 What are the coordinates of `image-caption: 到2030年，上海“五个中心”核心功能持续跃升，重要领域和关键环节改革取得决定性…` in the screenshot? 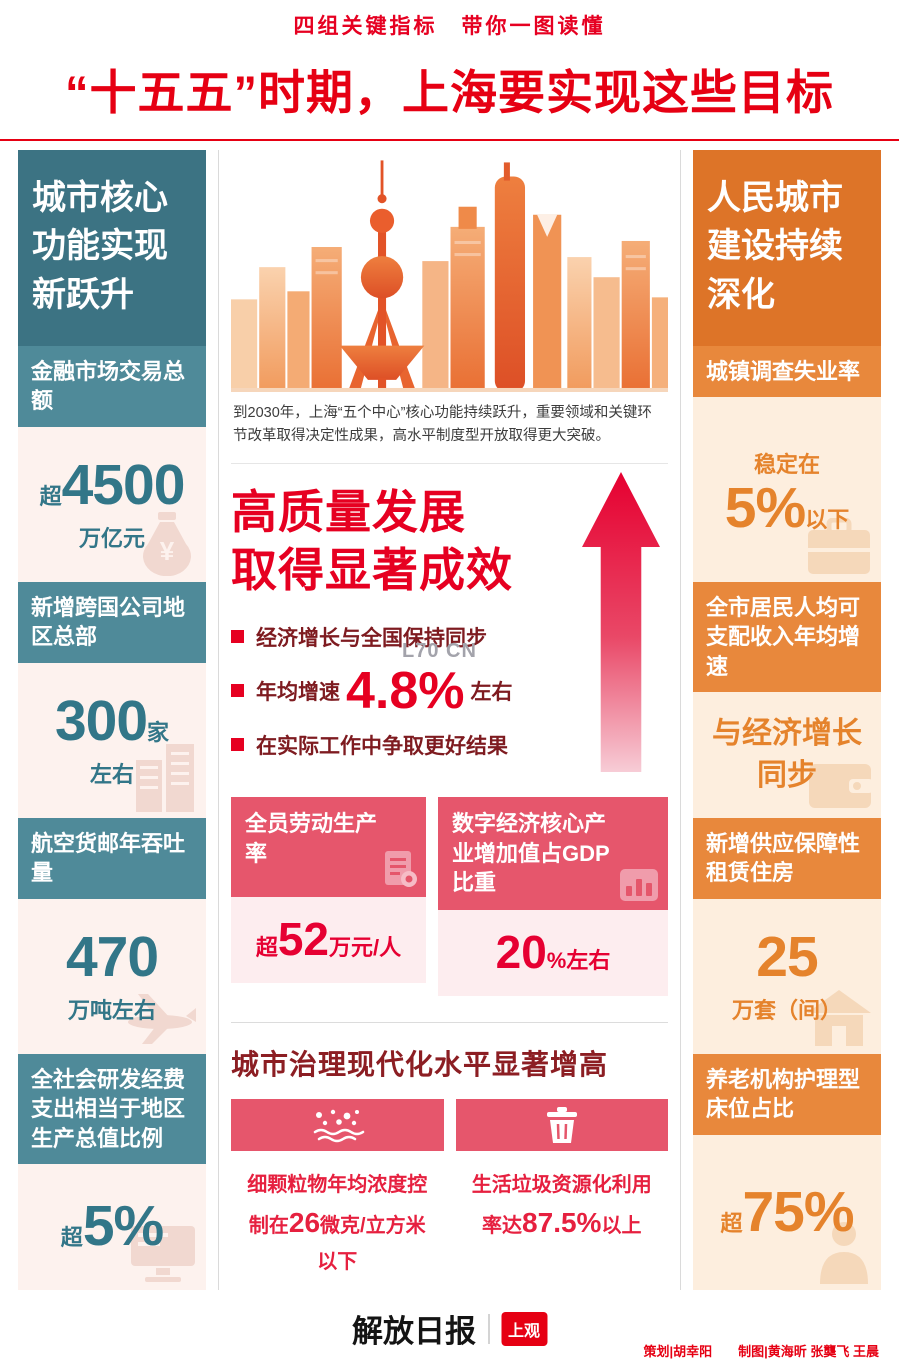 It's located at (442, 425).